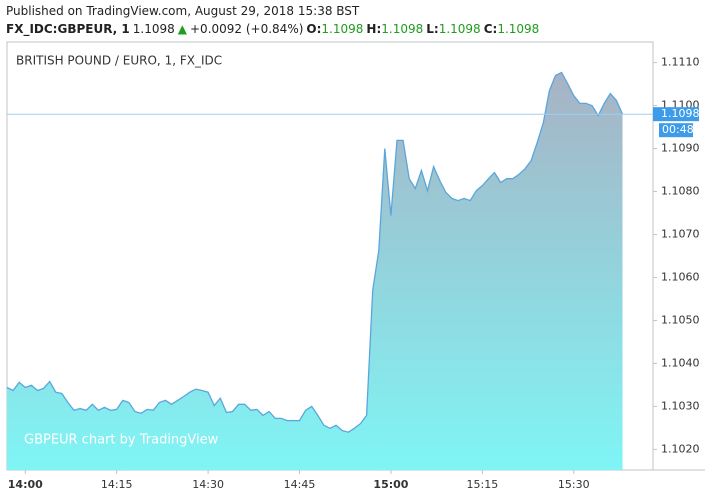  What do you see at coordinates (208, 484) in the screenshot?
I see `x-tick-label: 14:30` at bounding box center [208, 484].